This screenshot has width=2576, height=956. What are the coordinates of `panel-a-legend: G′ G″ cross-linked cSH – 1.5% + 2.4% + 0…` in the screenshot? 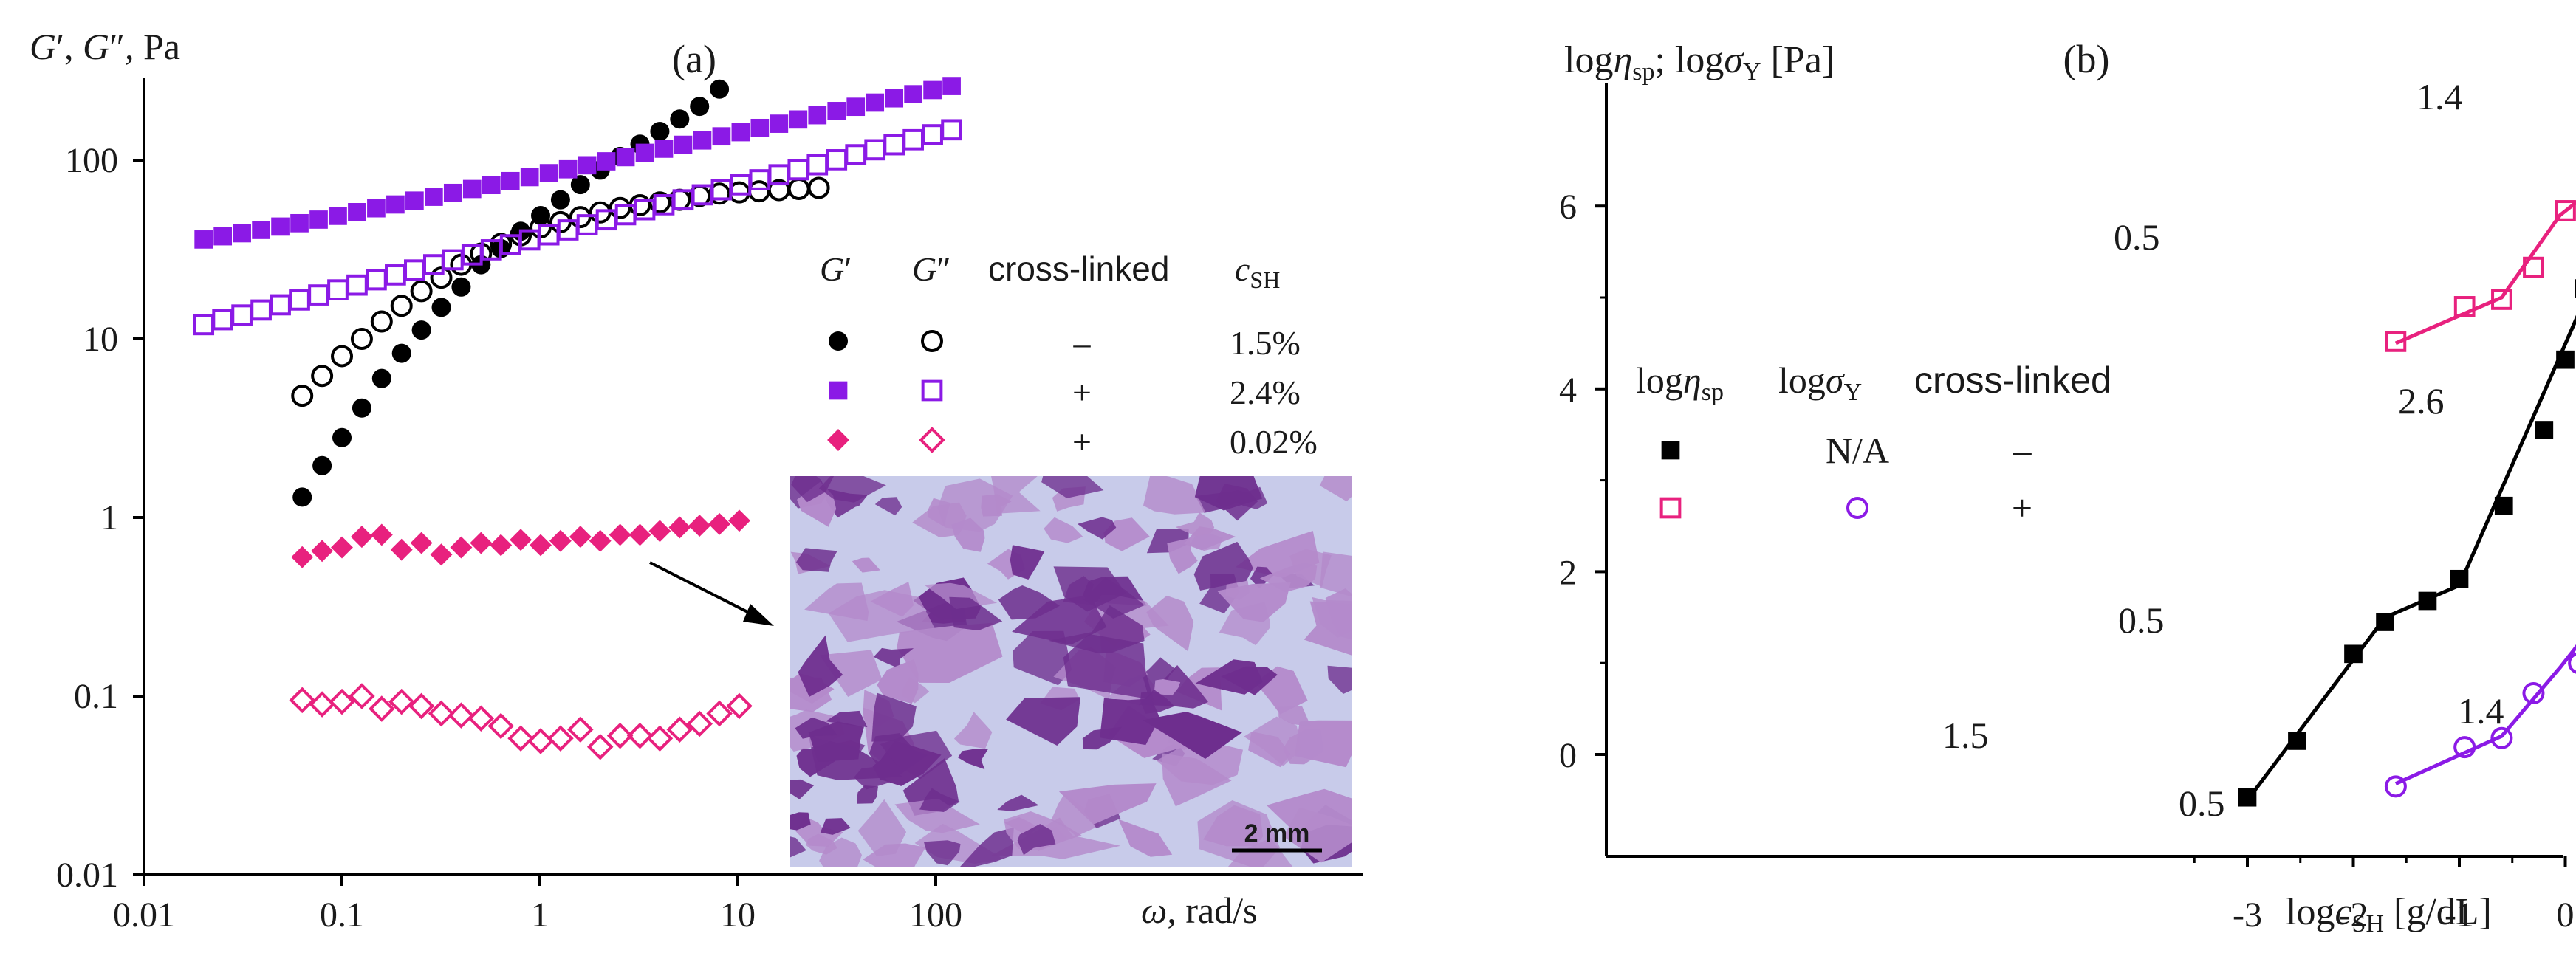 It's located at (1069, 355).